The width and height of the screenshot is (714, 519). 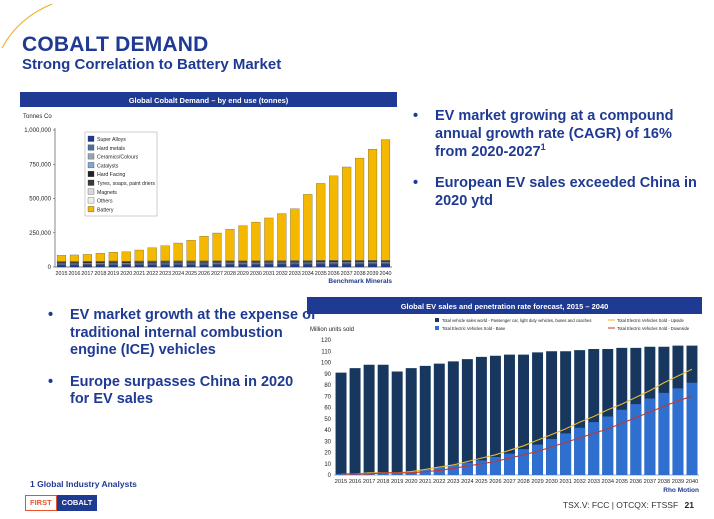 I want to click on x-tick-label: 2015, so click(x=341, y=482).